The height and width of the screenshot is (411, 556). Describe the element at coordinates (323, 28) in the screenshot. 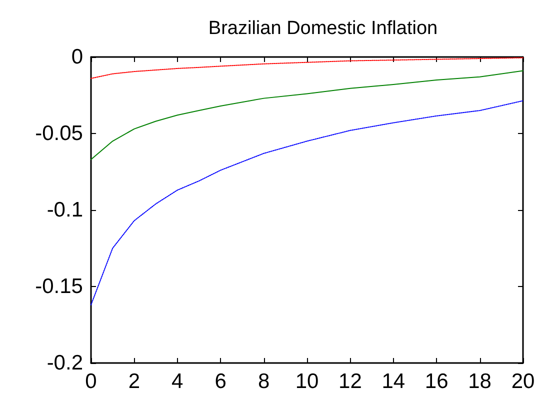

I see `chart-title: Brazilian Domestic Inflation` at that location.